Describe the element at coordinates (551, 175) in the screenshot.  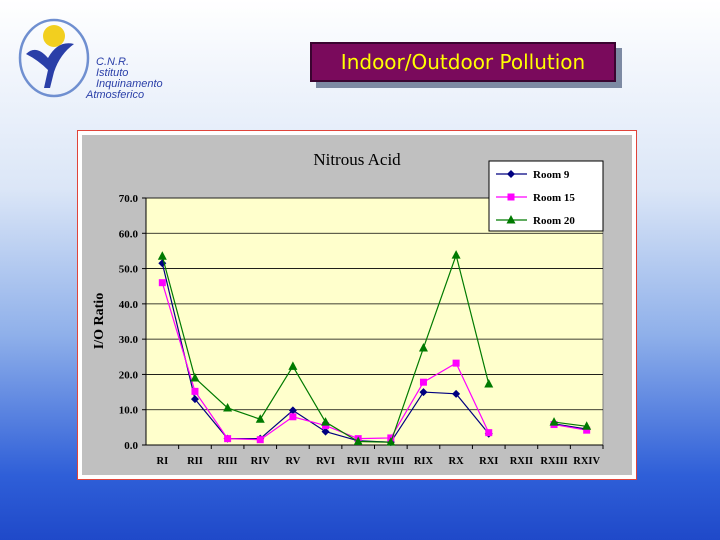
I see `legend-label: Room 9` at that location.